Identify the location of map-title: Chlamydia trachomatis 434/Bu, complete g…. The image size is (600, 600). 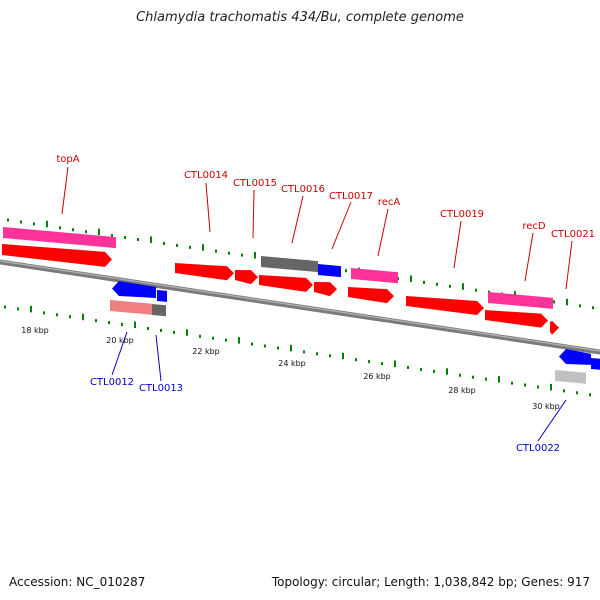
(300, 17).